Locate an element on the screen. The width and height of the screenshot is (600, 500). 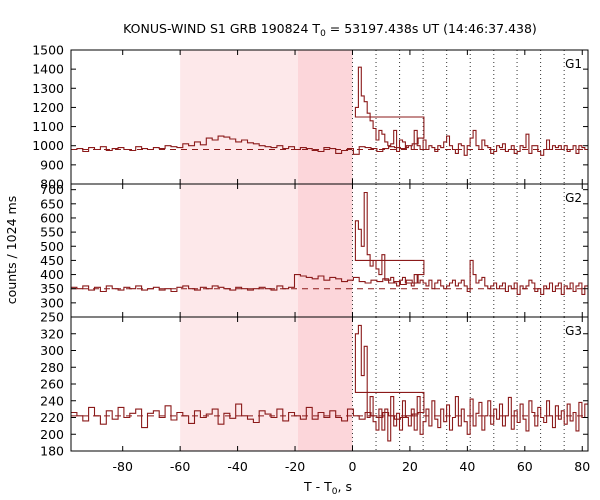
y-tick-label: 400 is located at coordinates (52, 274).